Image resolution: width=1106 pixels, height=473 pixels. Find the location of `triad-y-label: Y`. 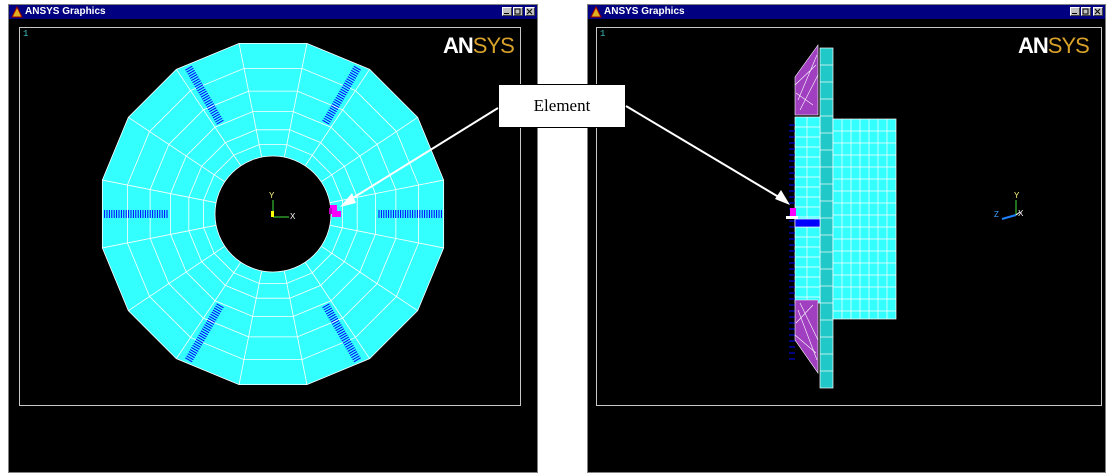

triad-y-label: Y is located at coordinates (272, 195).